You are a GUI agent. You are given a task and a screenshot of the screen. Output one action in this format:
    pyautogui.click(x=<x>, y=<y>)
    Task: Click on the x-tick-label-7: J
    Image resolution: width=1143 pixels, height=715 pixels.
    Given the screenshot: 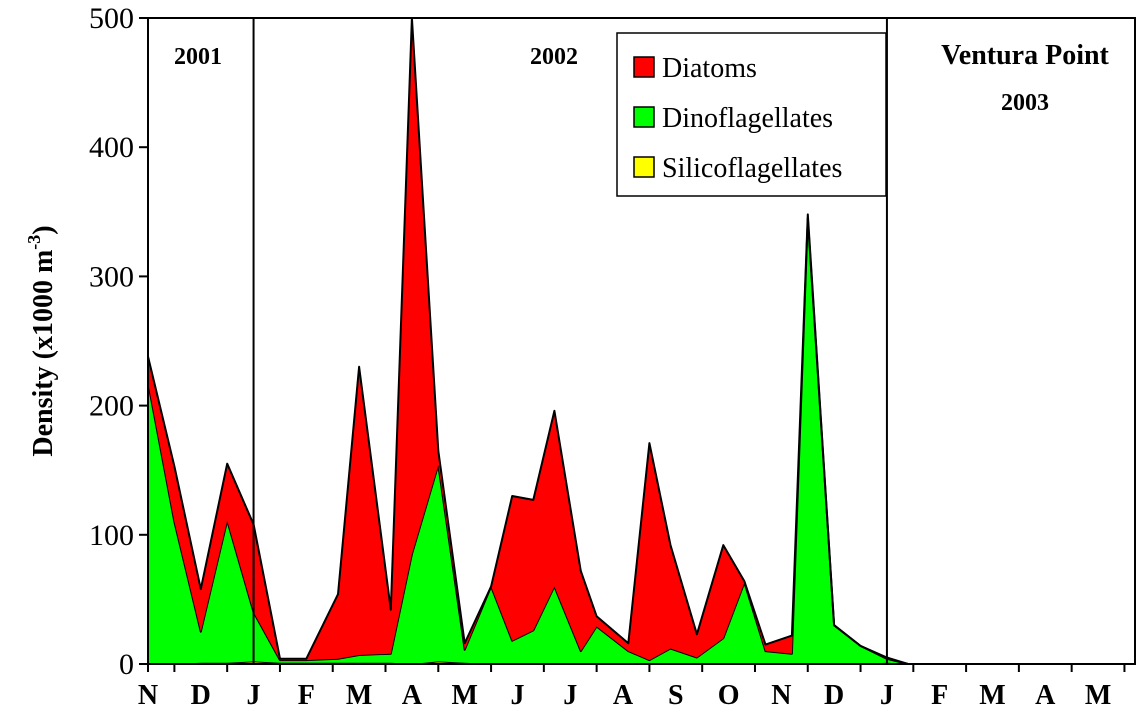 What is the action you would take?
    pyautogui.click(x=517, y=695)
    